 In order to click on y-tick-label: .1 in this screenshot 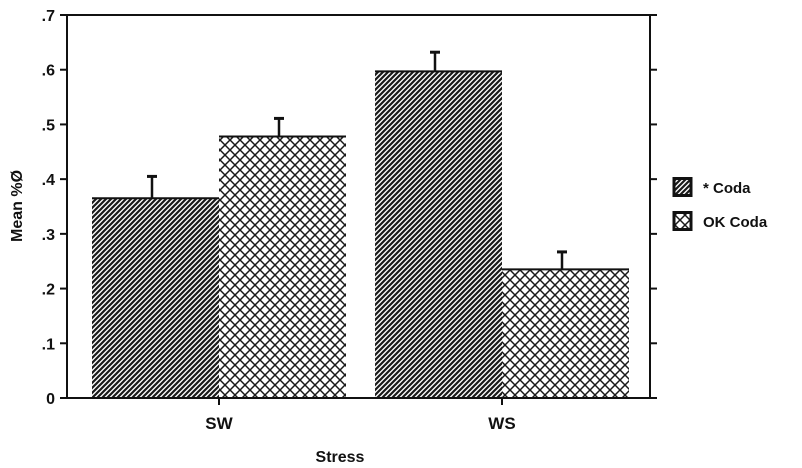, I will do `click(48, 344)`.